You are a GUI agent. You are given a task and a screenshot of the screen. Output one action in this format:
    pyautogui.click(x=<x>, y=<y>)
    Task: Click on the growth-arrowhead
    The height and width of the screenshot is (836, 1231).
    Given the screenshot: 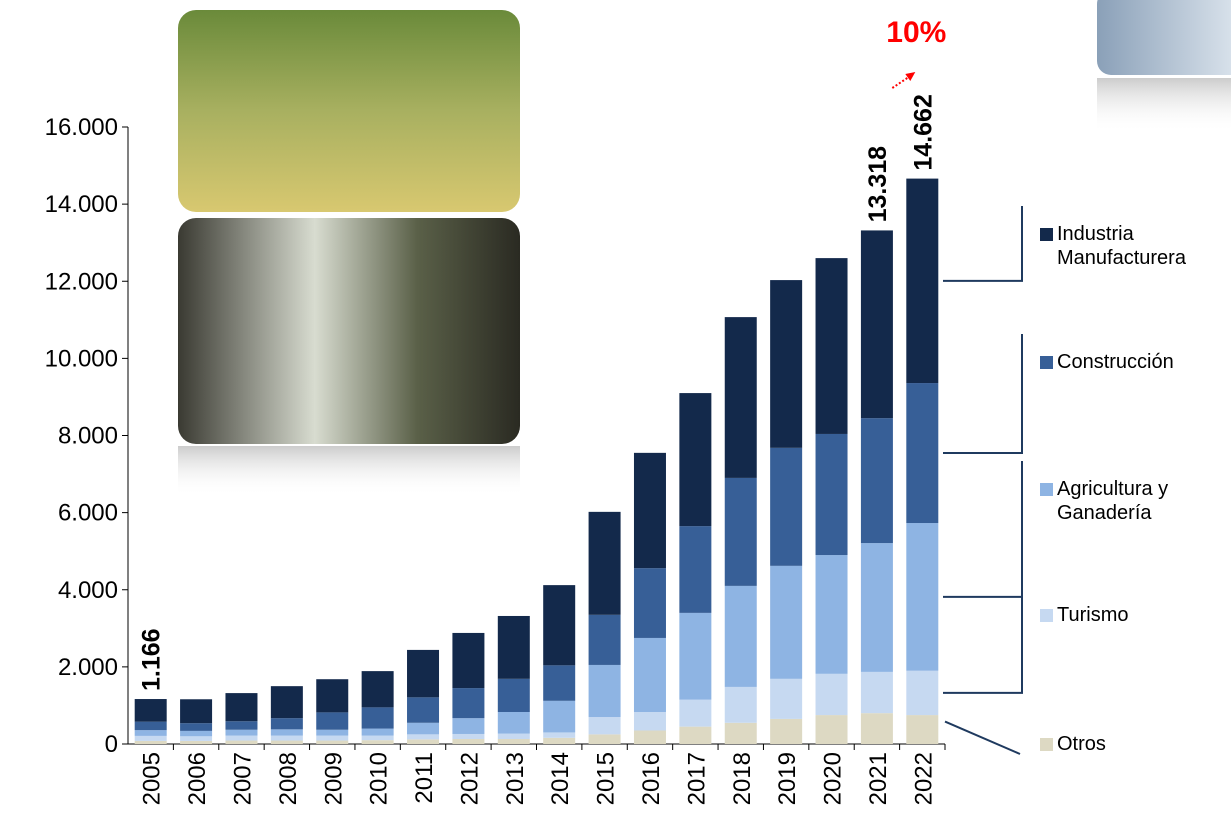 What is the action you would take?
    pyautogui.click(x=910, y=76)
    